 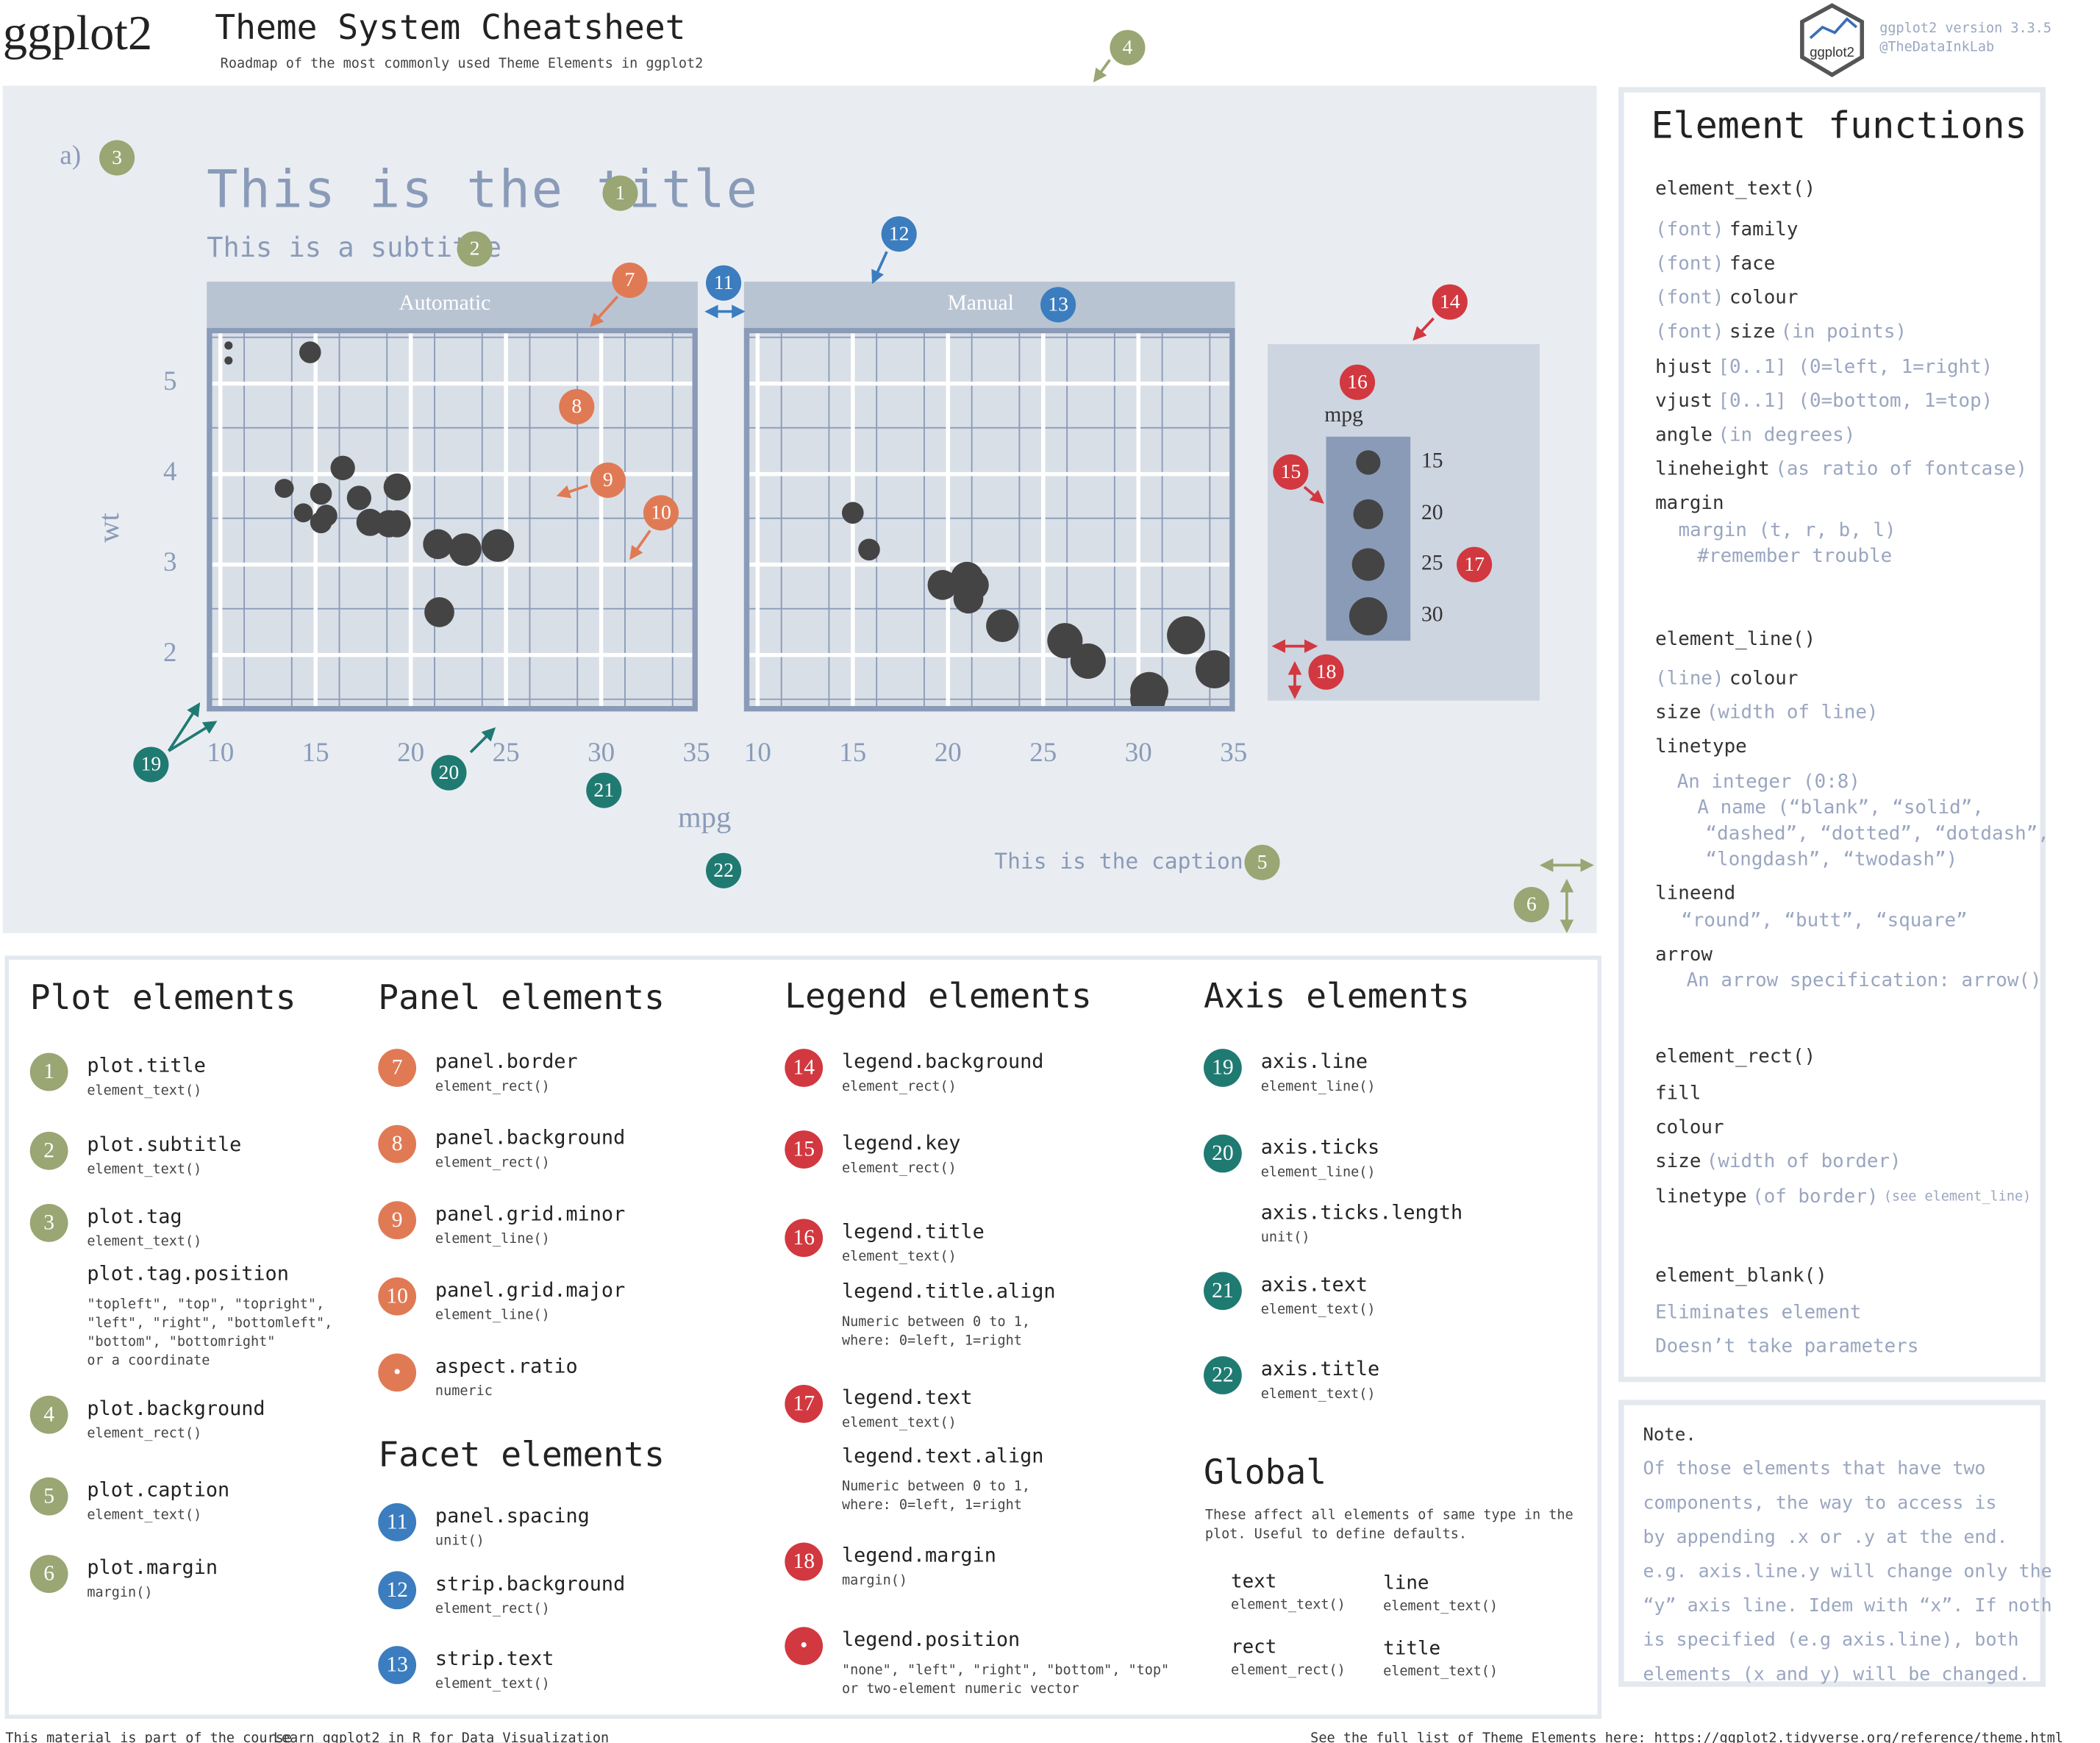 I want to click on marker-number: 4, so click(x=49, y=1414).